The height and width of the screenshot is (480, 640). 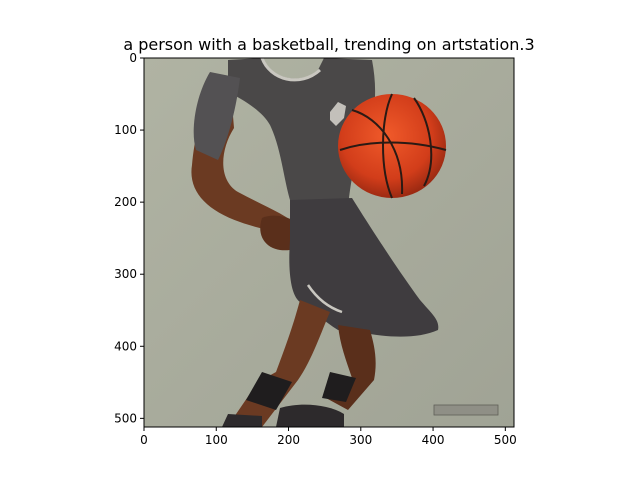 I want to click on y-tick-label: 0, so click(x=133, y=58).